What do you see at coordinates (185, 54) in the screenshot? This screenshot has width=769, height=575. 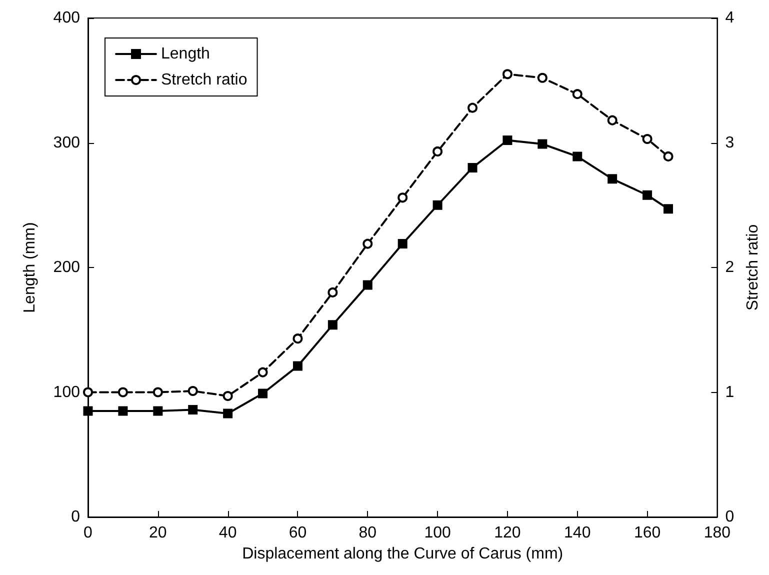 I see `legend-label: Length` at bounding box center [185, 54].